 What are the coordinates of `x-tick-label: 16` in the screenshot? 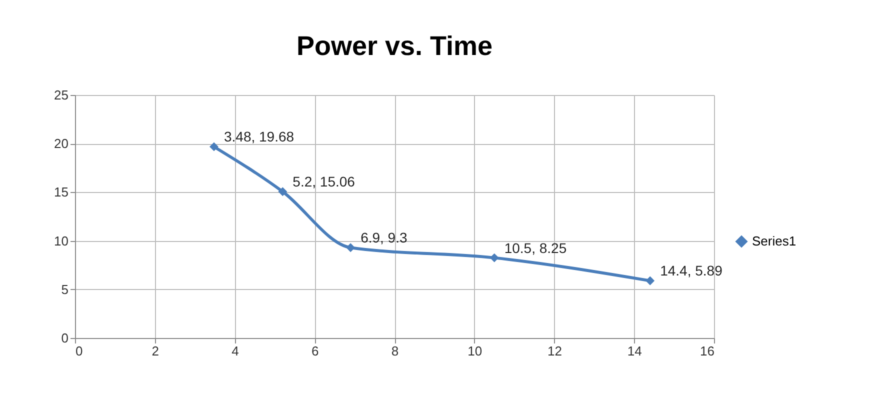 It's located at (707, 351).